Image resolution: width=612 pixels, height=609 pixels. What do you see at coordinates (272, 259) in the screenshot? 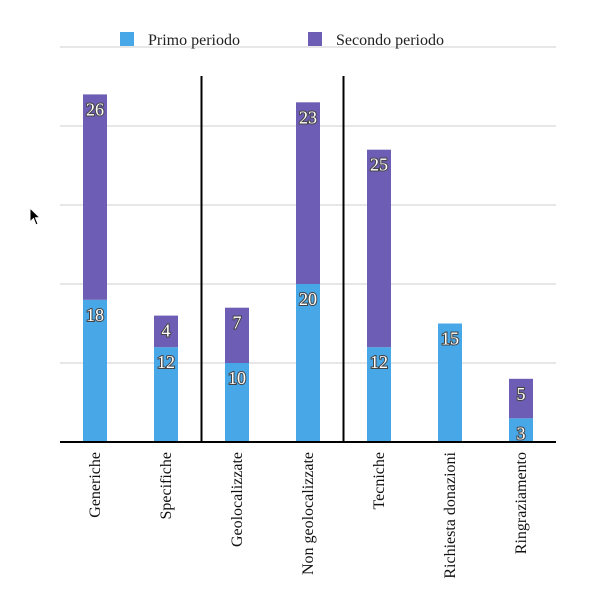
I see `group-separators` at bounding box center [272, 259].